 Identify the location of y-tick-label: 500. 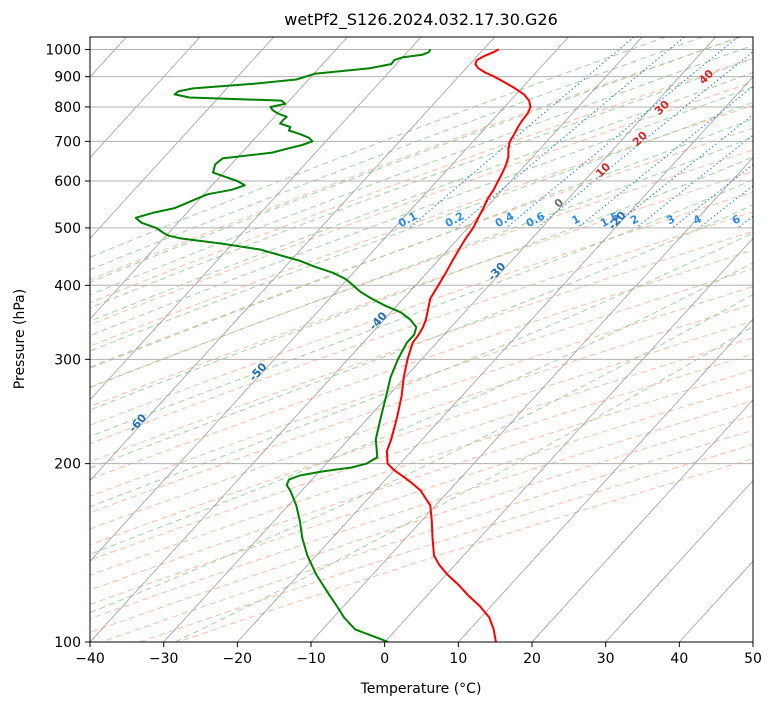
(67, 229).